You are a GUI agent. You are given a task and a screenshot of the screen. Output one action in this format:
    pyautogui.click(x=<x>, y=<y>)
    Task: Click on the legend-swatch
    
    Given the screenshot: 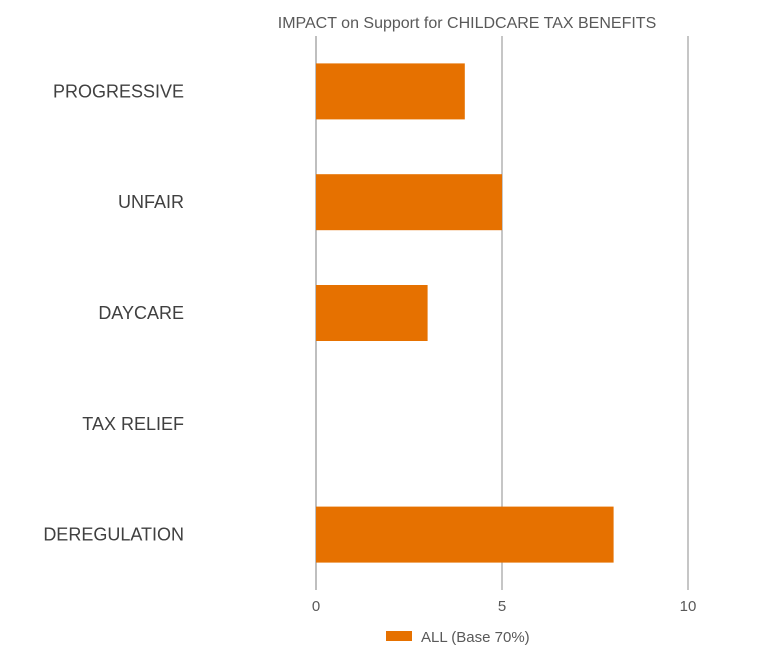 What is the action you would take?
    pyautogui.click(x=399, y=636)
    